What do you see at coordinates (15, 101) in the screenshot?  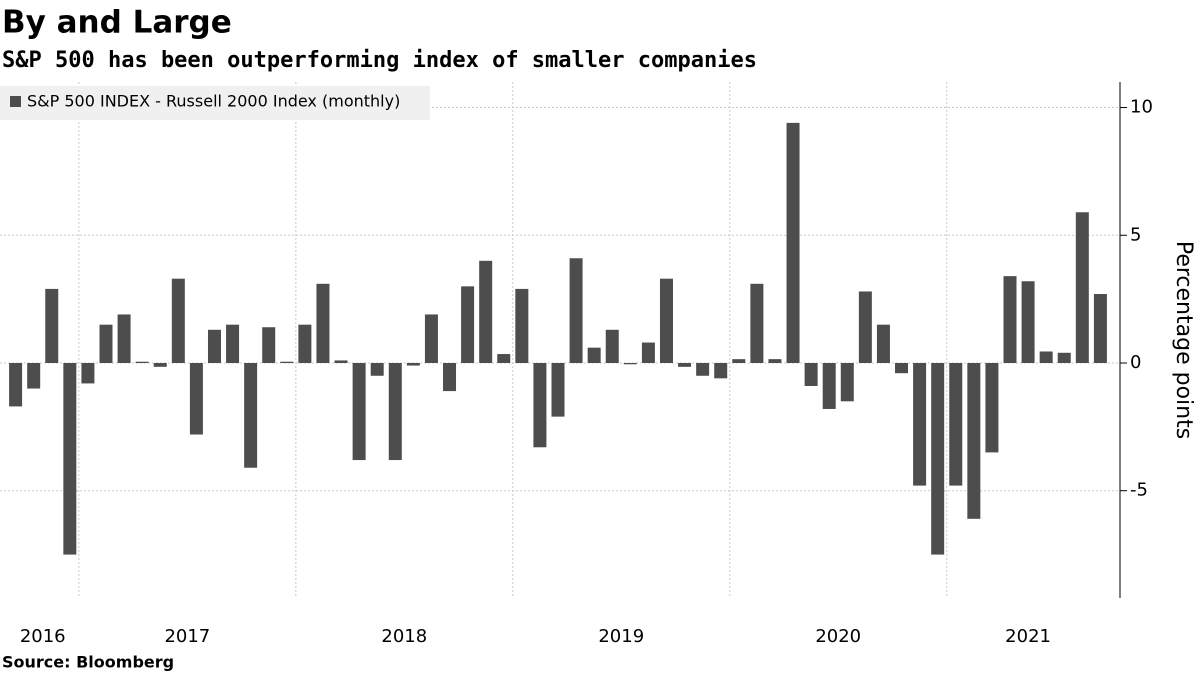 I see `legend-swatch` at bounding box center [15, 101].